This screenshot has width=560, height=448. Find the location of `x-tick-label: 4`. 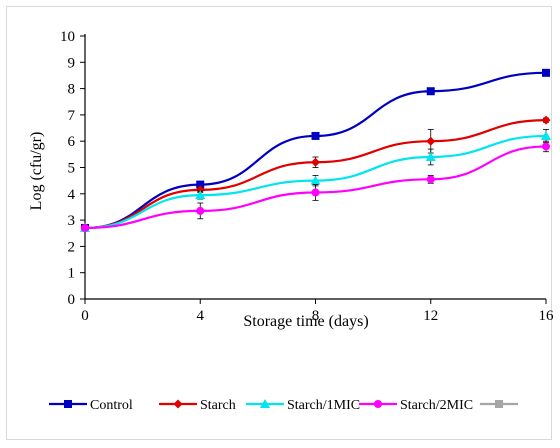

x-tick-label: 4 is located at coordinates (201, 316).